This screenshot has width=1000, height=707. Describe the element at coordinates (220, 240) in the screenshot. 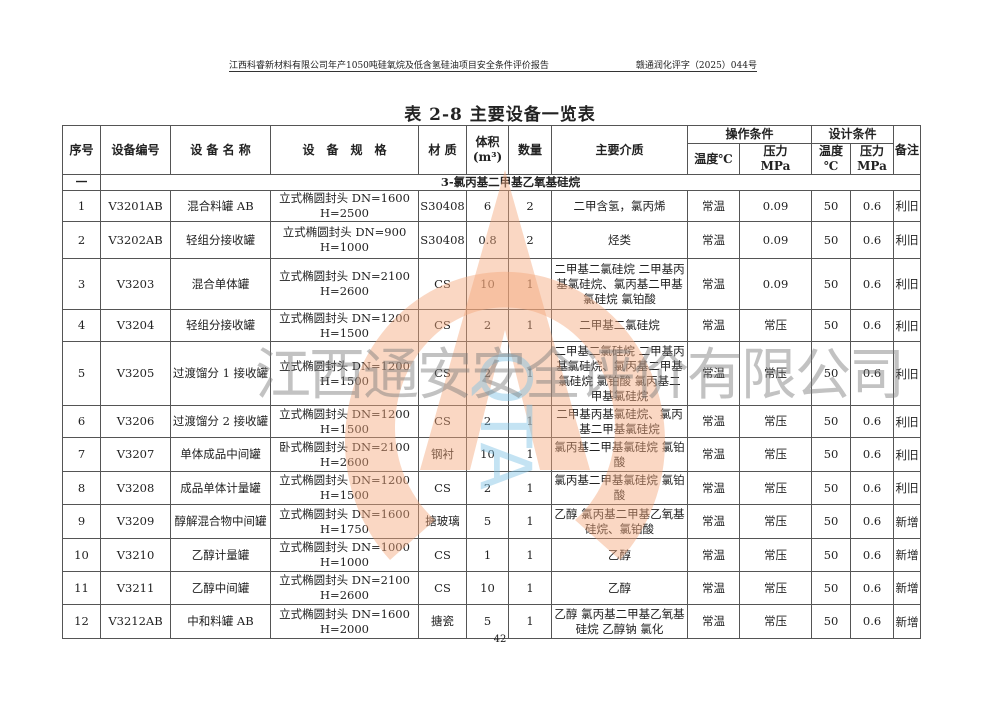

I see `cell-name: 轻组分接收罐` at that location.